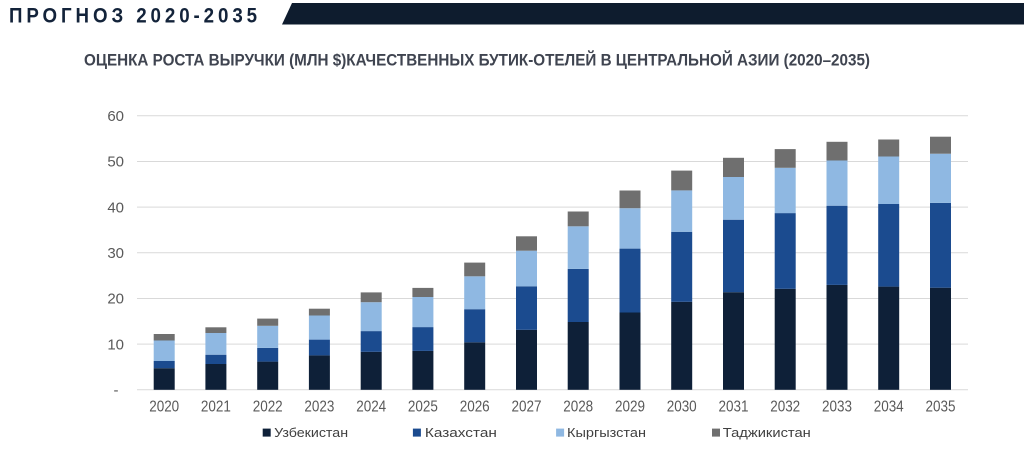 The image size is (1024, 460). What do you see at coordinates (319, 407) in the screenshot?
I see `svg-text: 2023` at bounding box center [319, 407].